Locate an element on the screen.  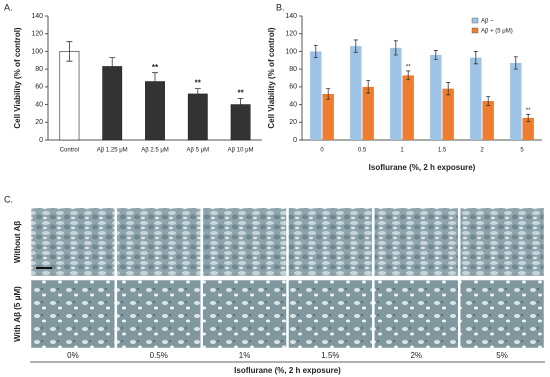
x-tick-label: 0.5 is located at coordinates (362, 151).